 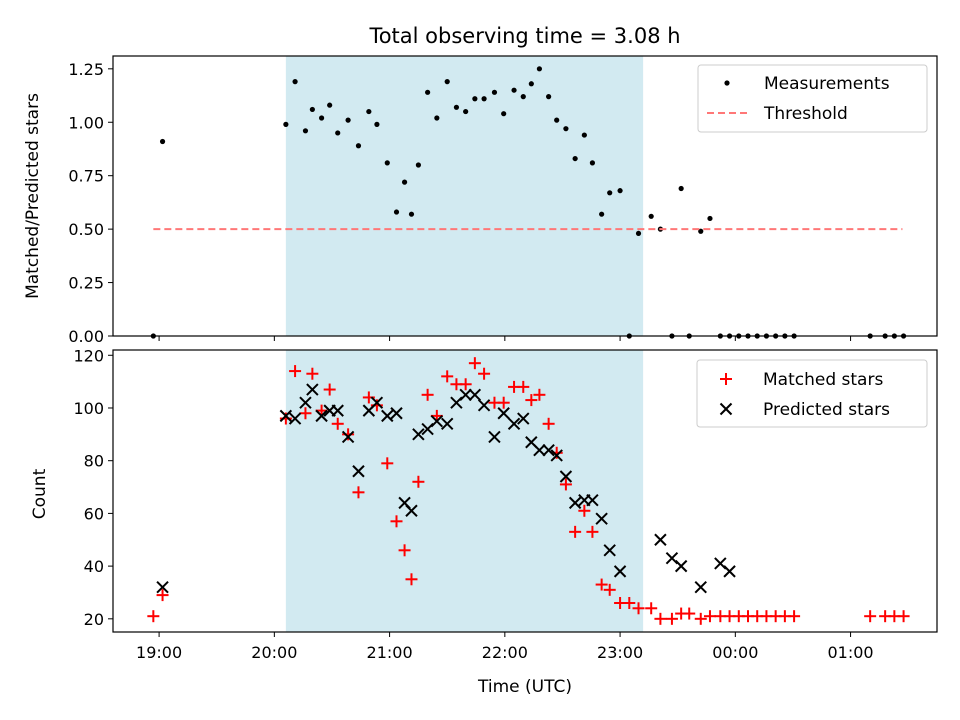 I want to click on x-tick-label: 22:00, so click(x=505, y=652).